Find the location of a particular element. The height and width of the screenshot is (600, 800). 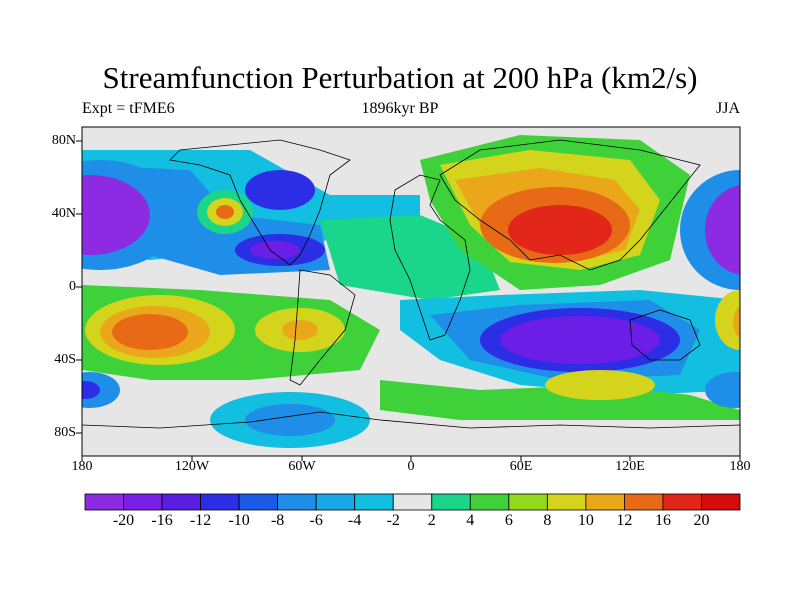

colorbar-label: -16 is located at coordinates (162, 520).